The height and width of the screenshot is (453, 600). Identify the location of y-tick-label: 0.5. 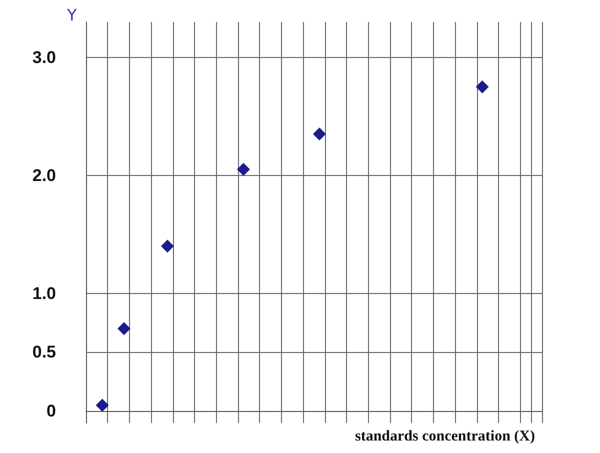
(44, 352).